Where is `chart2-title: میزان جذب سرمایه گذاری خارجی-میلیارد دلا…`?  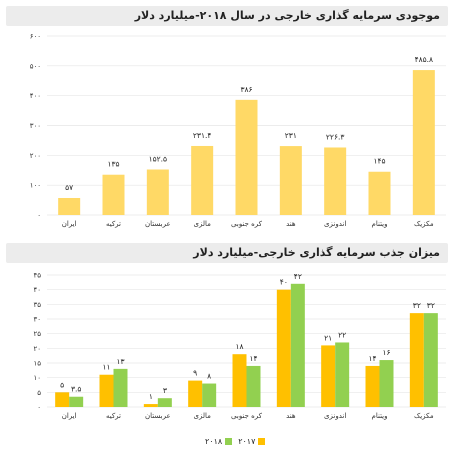
chart2-title: میزان جذب سرمایه گذاری خارجی-میلیارد دلا… is located at coordinates (227, 253).